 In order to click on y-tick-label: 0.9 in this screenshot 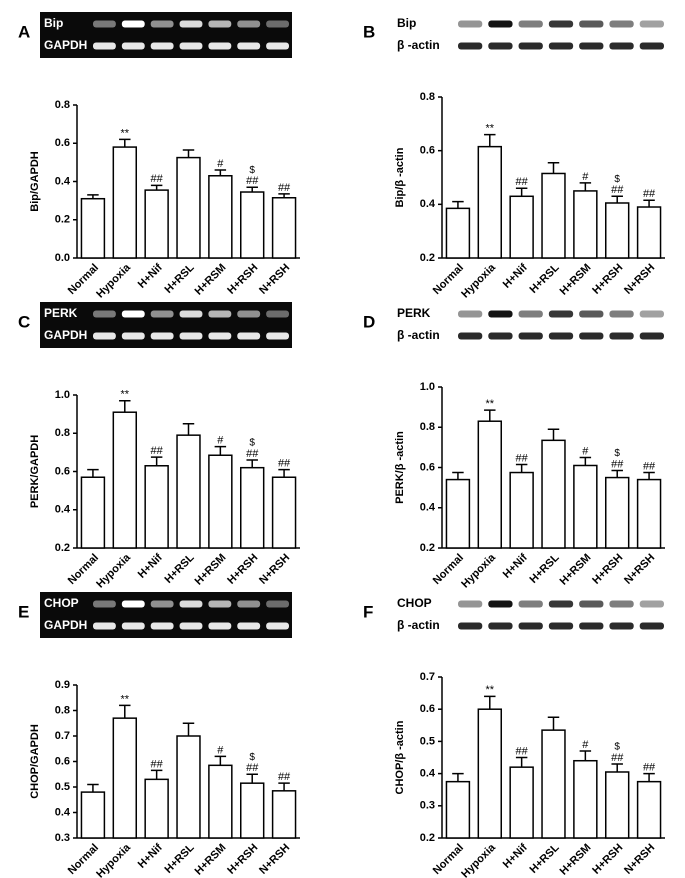, I will do `click(62, 685)`.